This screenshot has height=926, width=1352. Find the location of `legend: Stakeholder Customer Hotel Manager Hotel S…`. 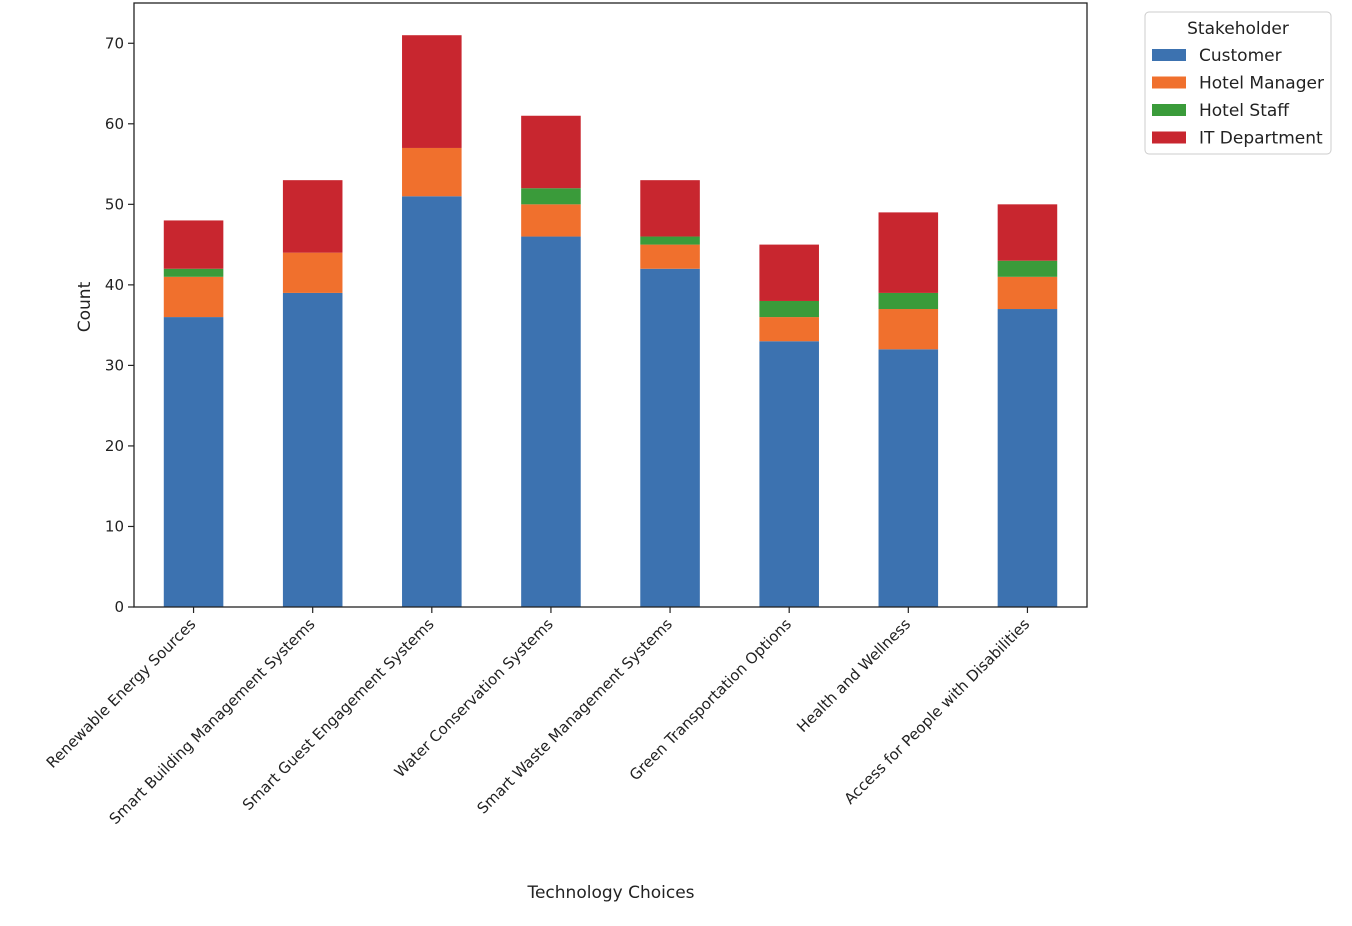

legend: Stakeholder Customer Hotel Manager Hotel S… is located at coordinates (1238, 83).